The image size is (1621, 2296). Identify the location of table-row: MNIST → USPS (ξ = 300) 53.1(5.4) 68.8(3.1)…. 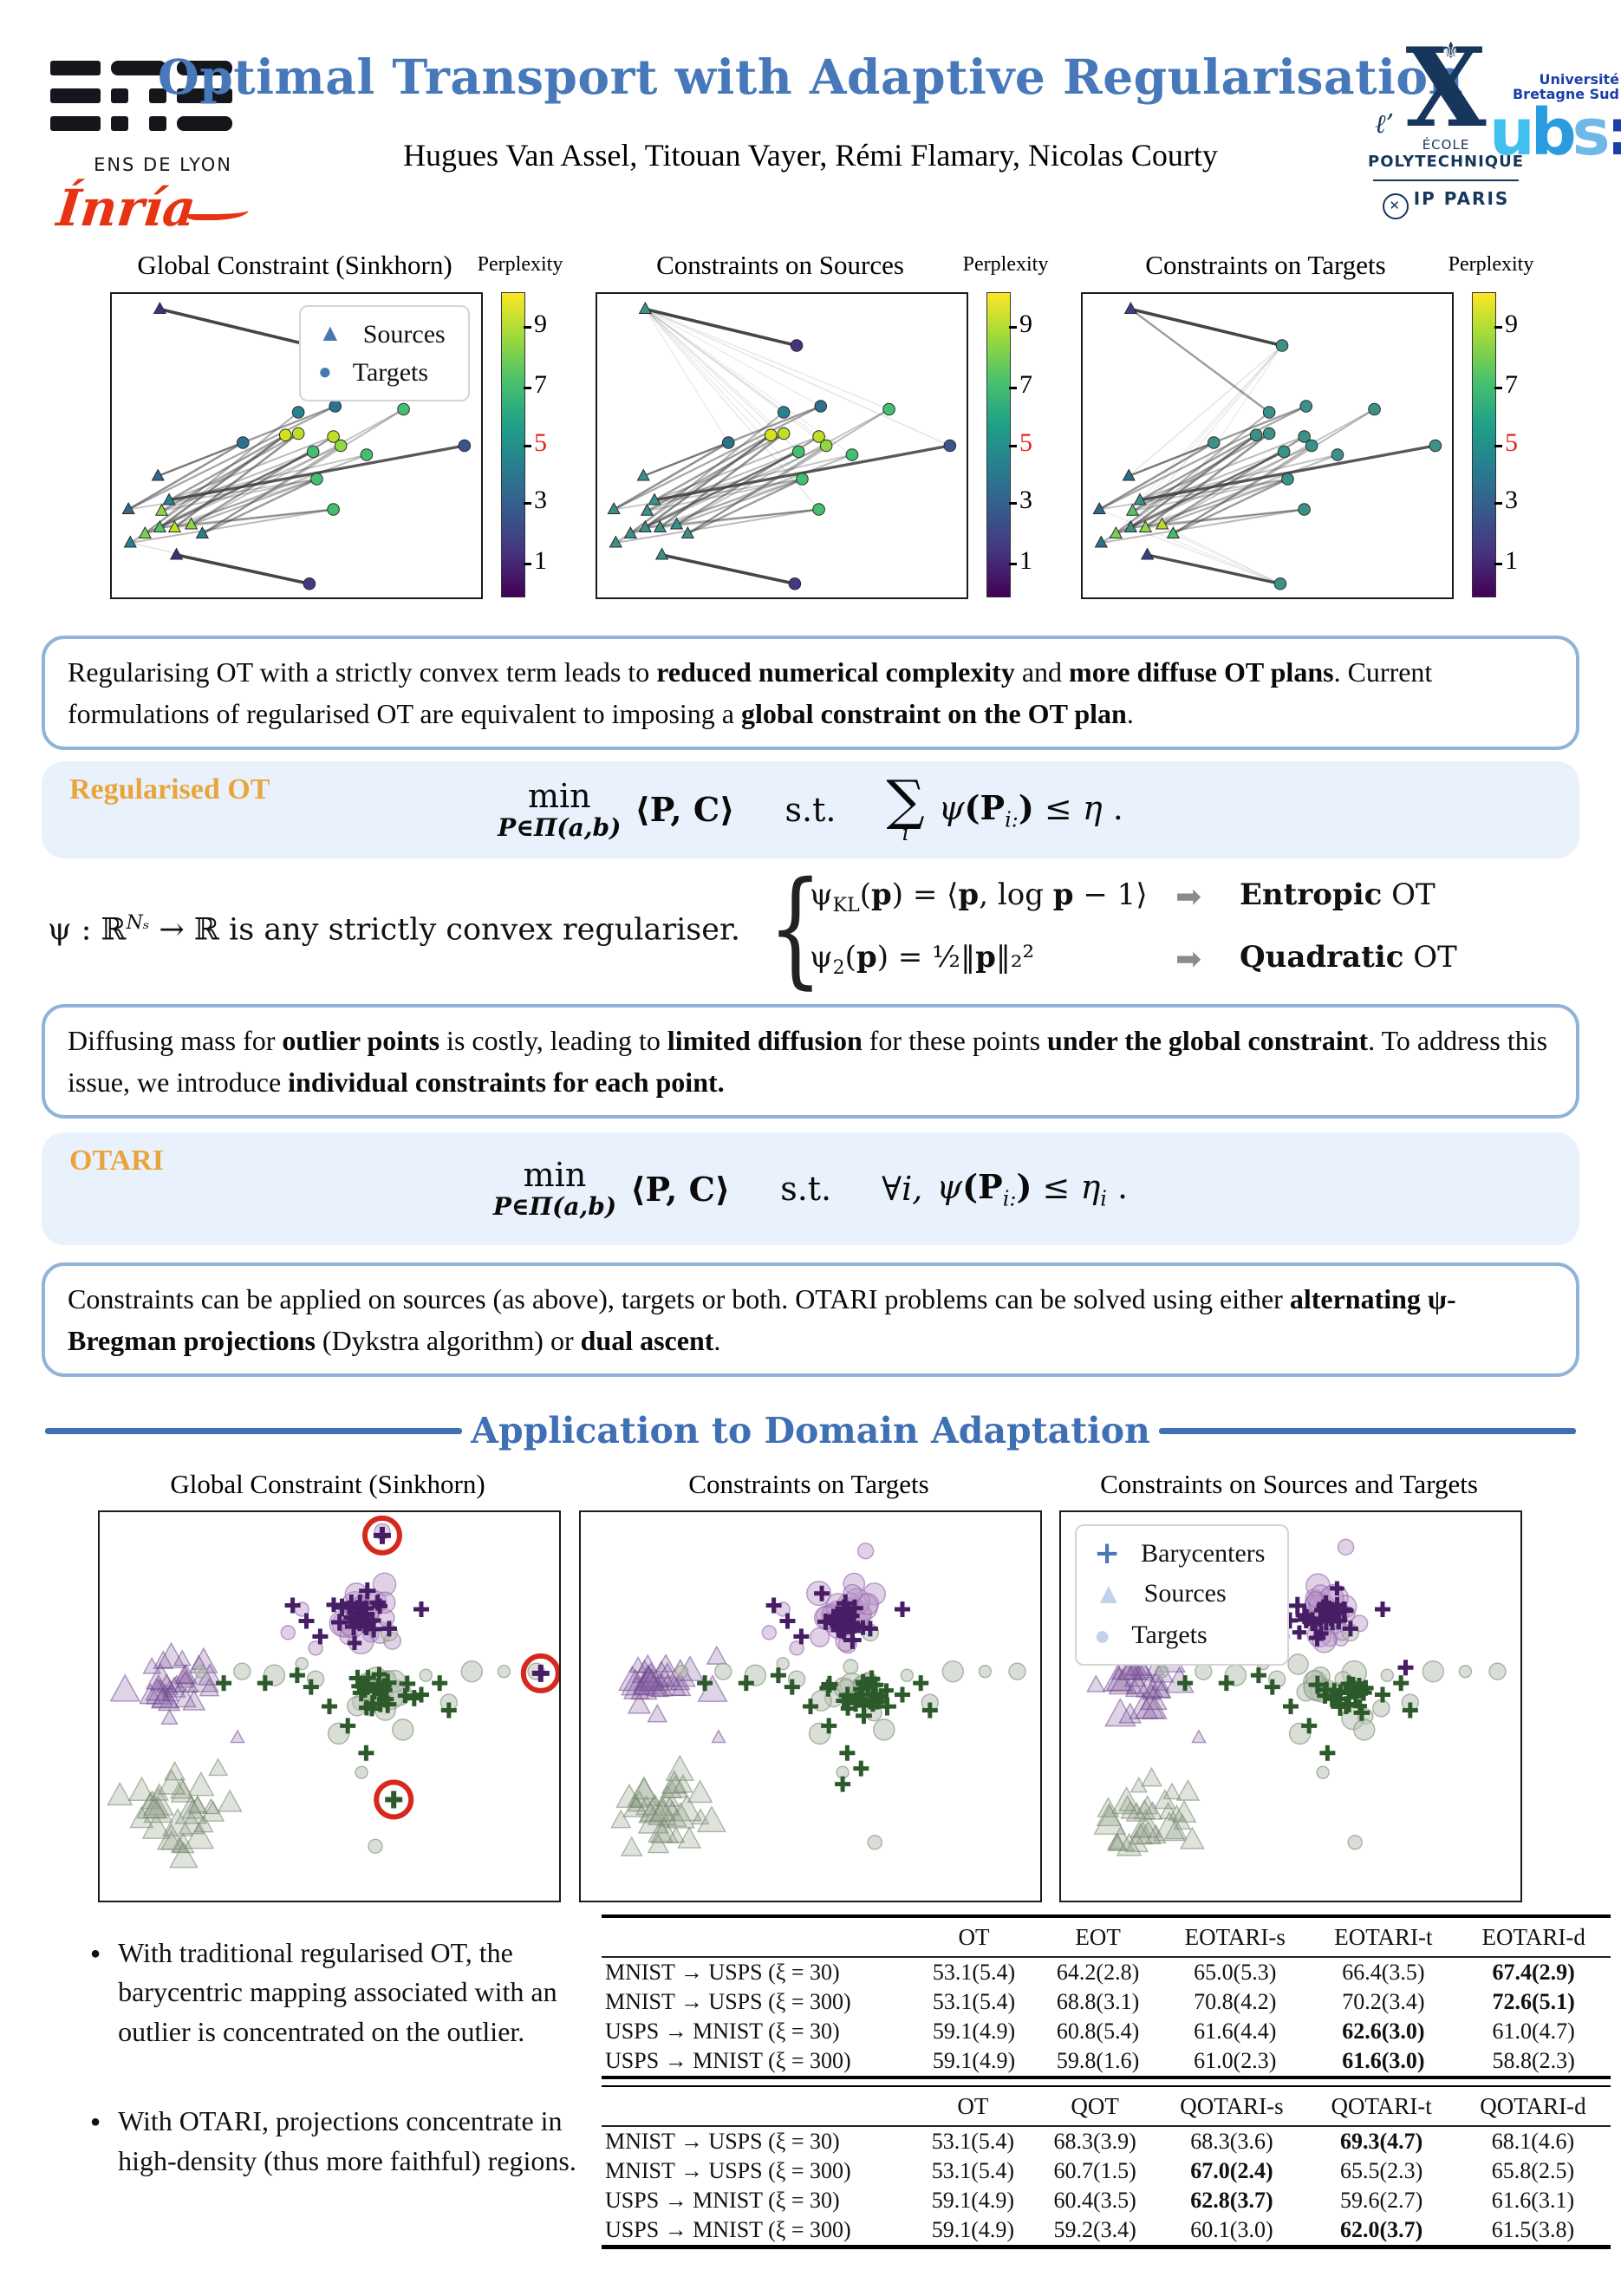
(1106, 2002).